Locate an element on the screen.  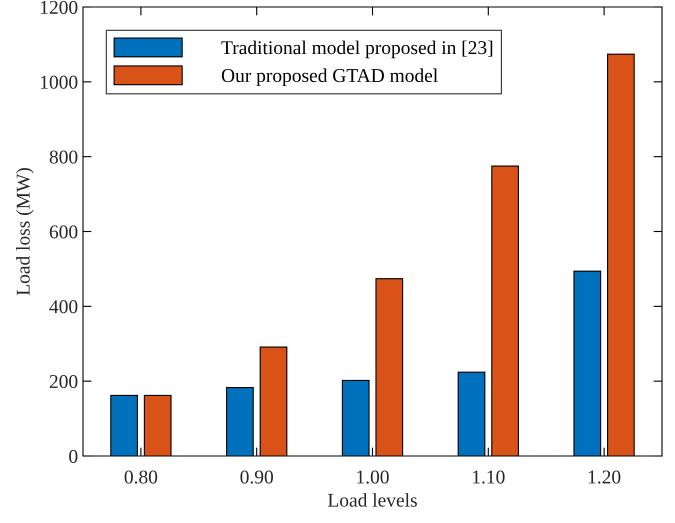
x-tick-label: 0.80 is located at coordinates (141, 477).